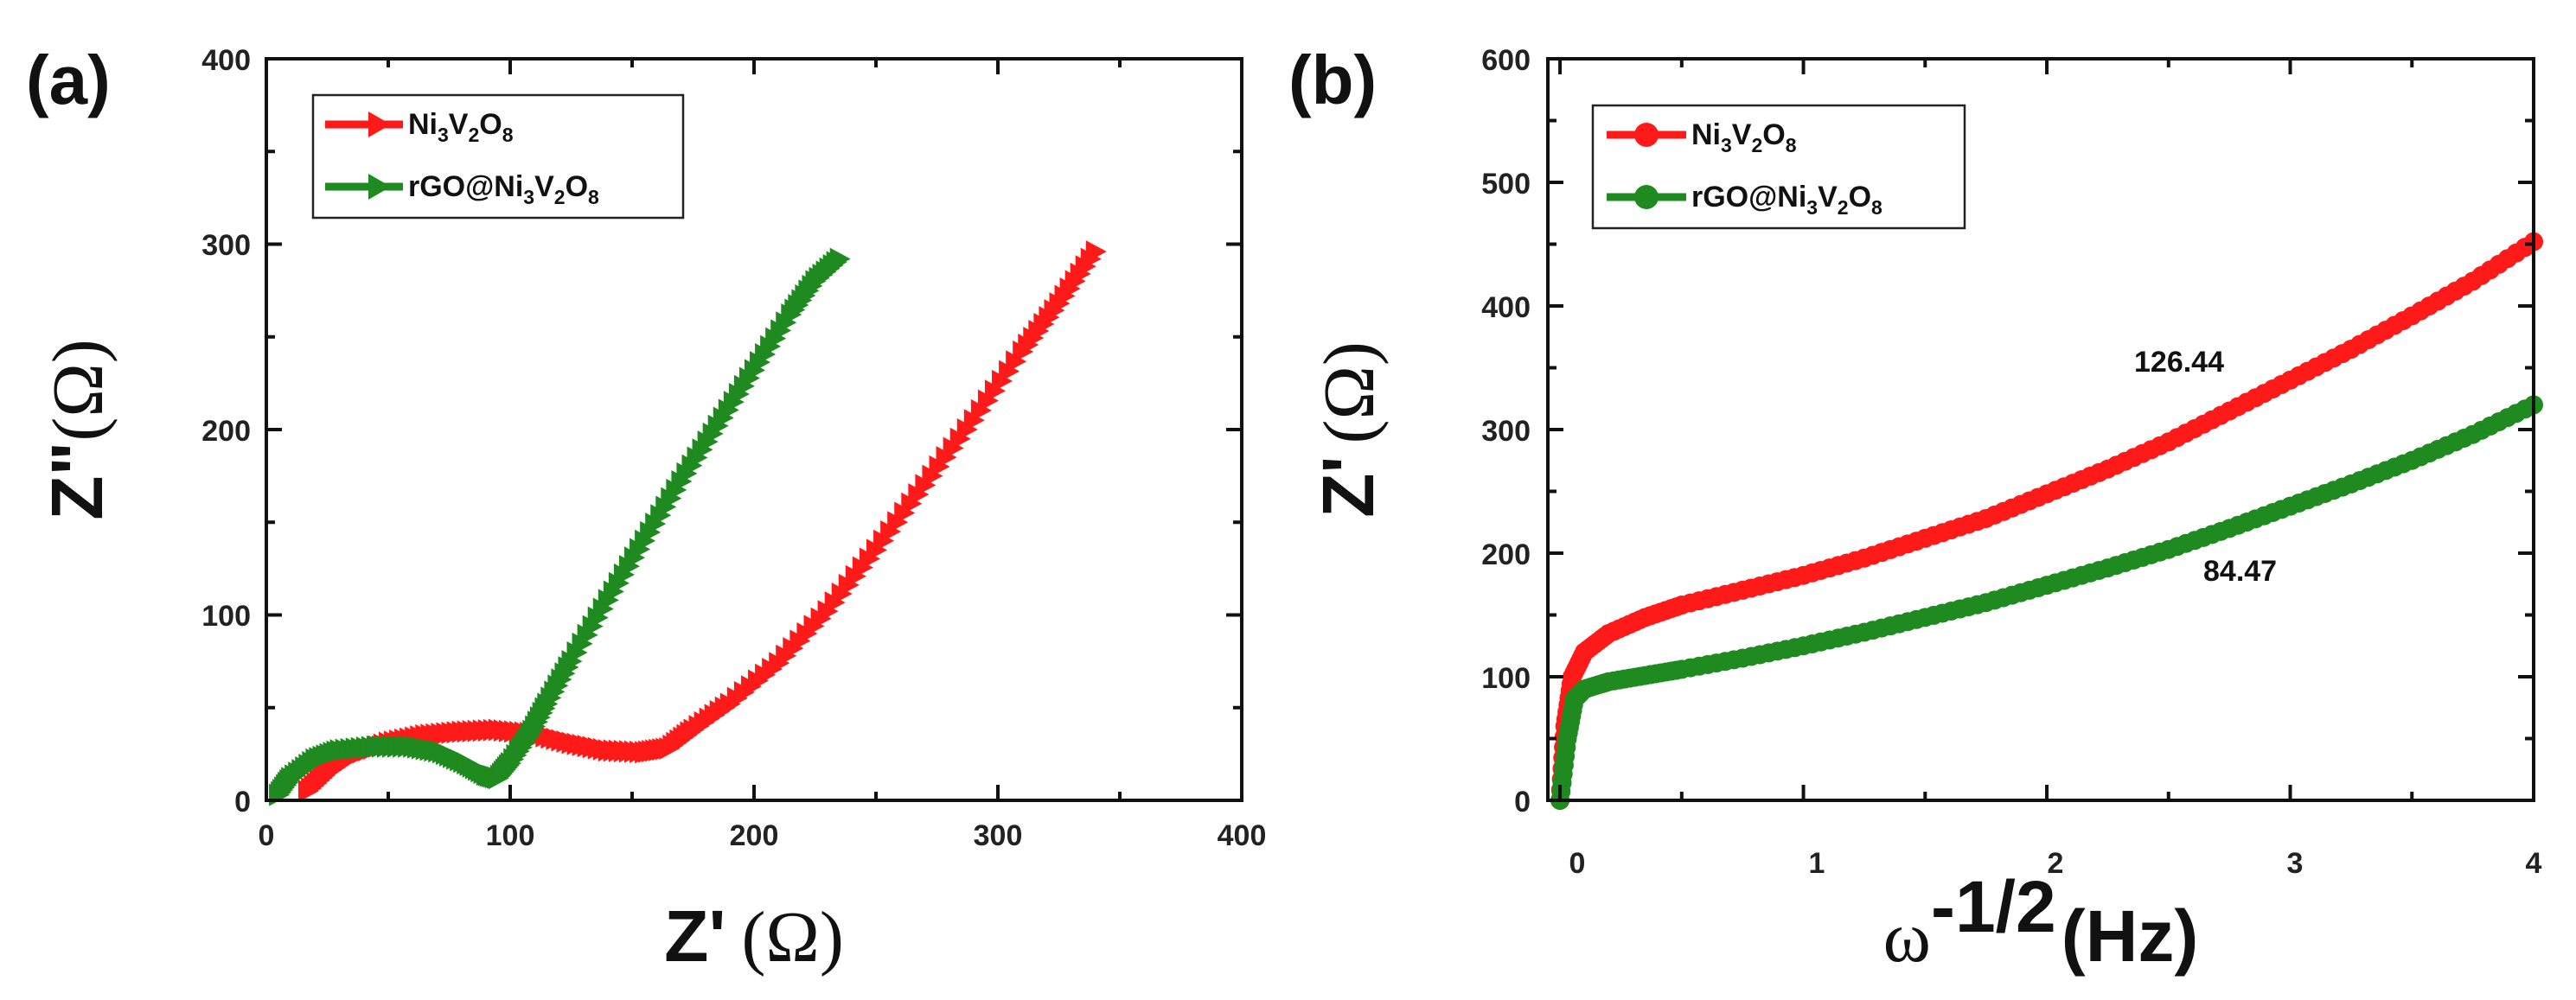  Describe the element at coordinates (754, 835) in the screenshot. I see `panel-a-xtick: 200` at that location.